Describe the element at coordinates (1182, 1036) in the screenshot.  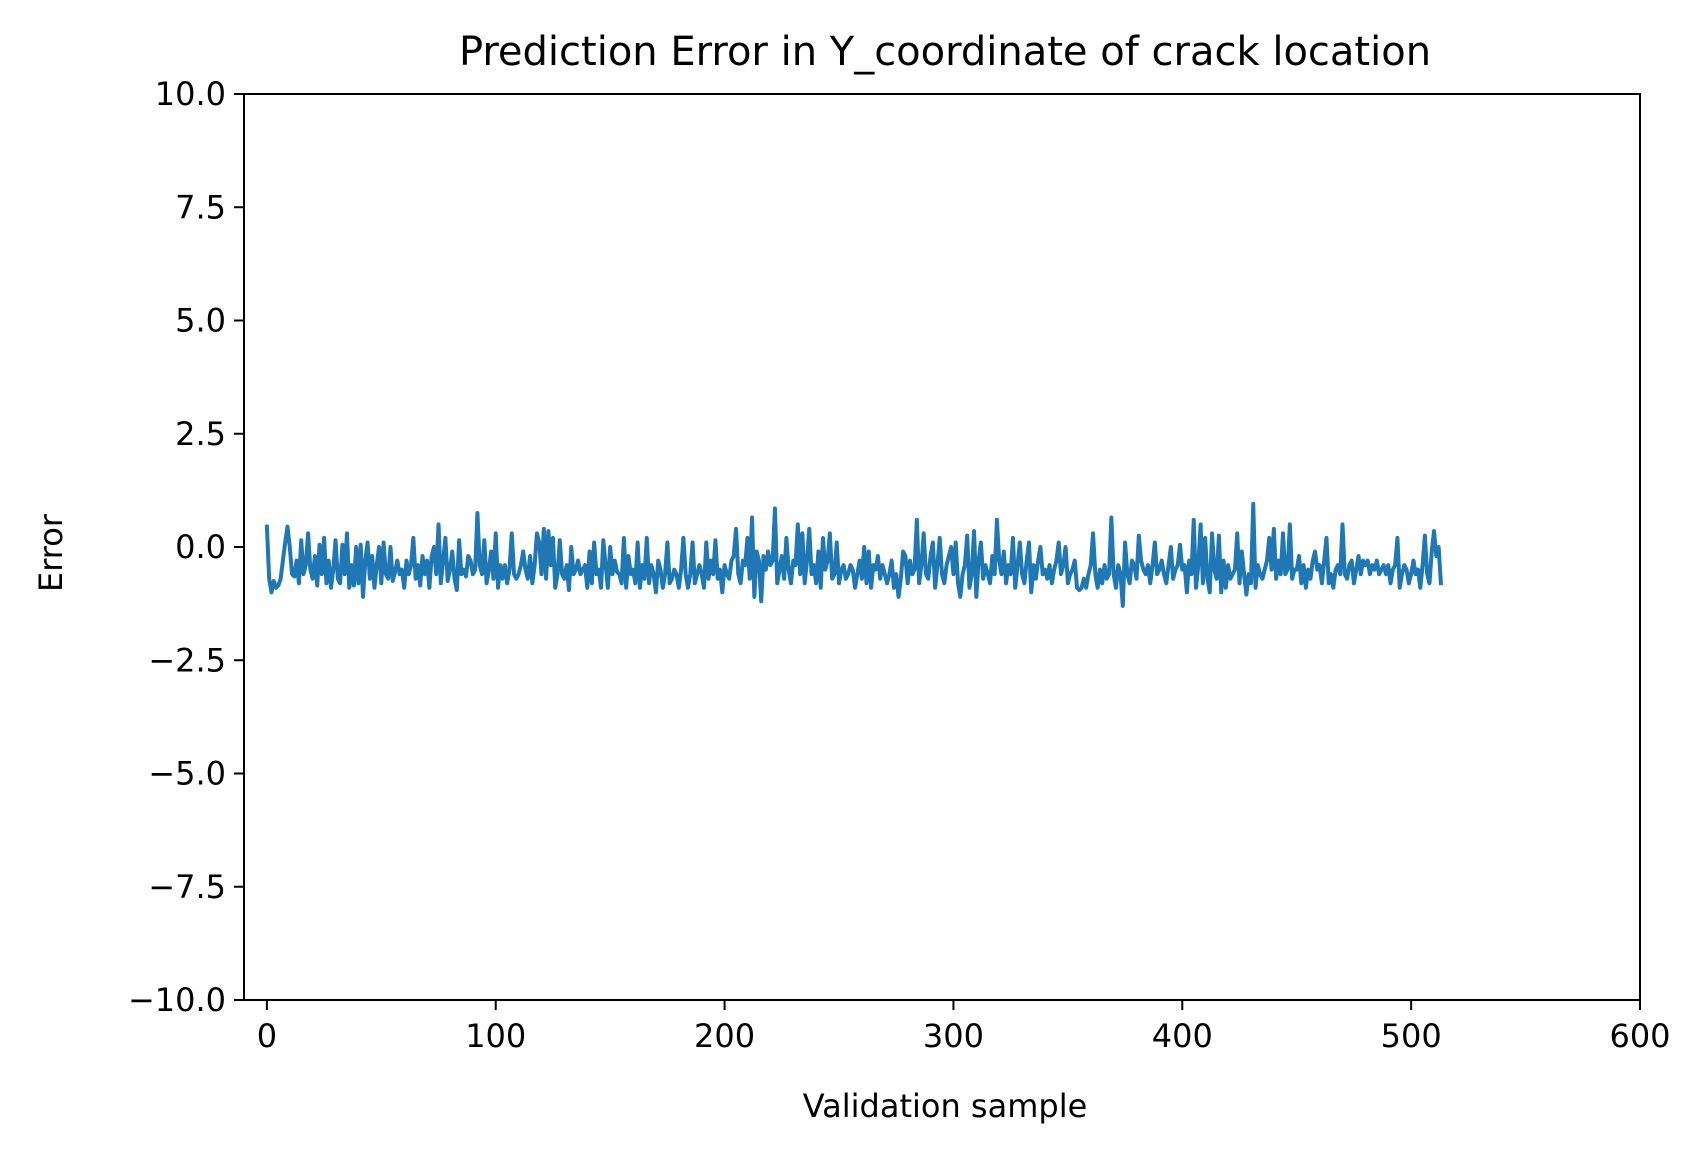
I see `x-tick-label: 400` at that location.